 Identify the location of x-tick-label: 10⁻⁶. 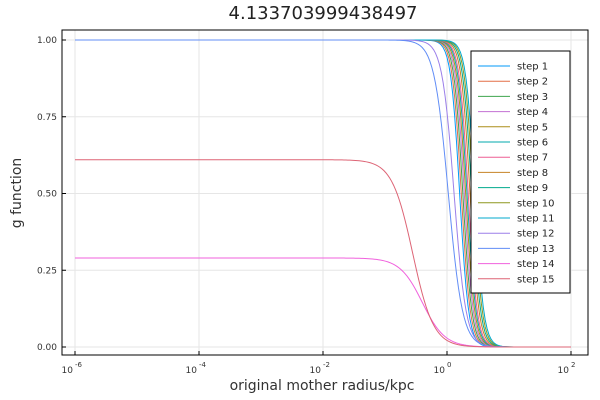
(72, 368).